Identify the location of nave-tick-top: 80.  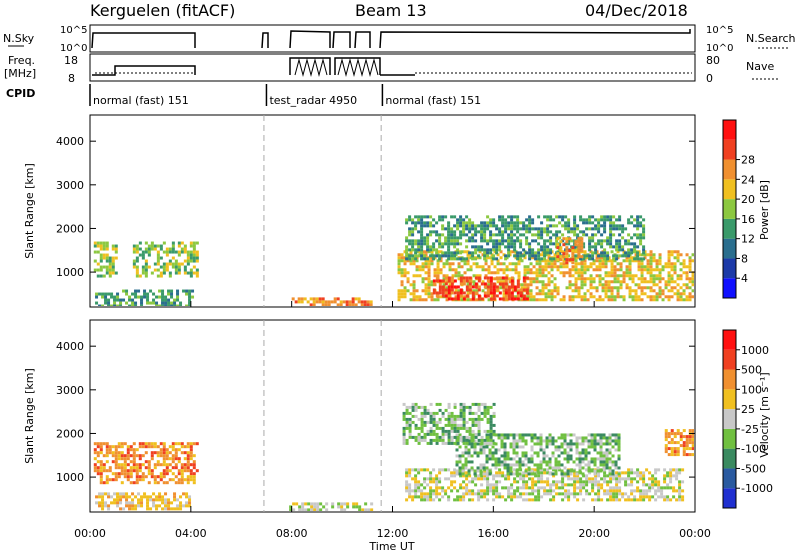
(713, 60).